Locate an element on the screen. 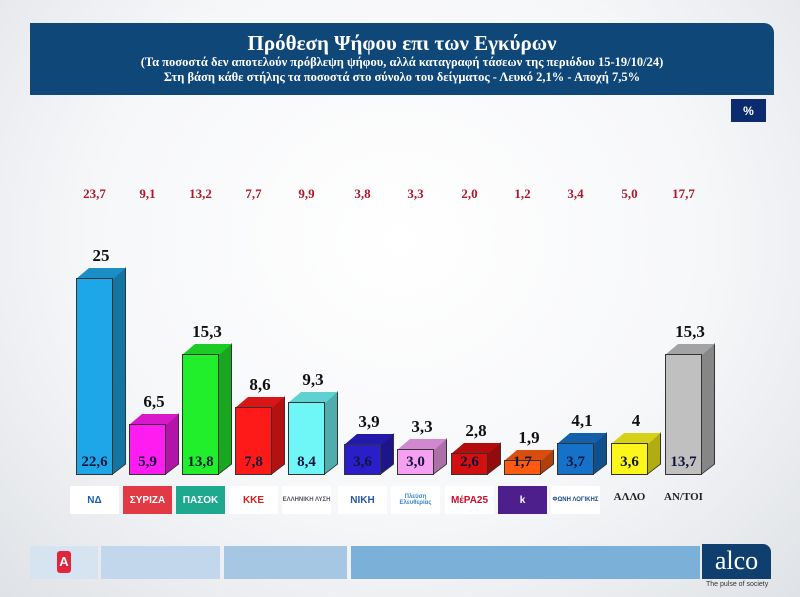 This screenshot has width=800, height=597. bar-value-label: 9,3 is located at coordinates (313, 379).